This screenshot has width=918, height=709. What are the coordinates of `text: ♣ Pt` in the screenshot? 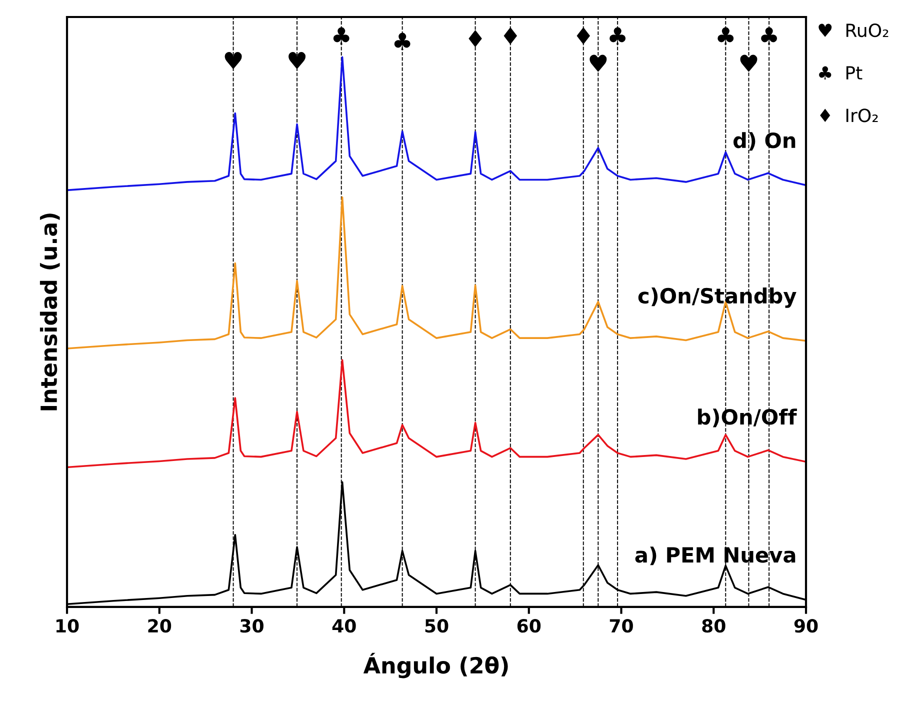 It's located at (840, 73).